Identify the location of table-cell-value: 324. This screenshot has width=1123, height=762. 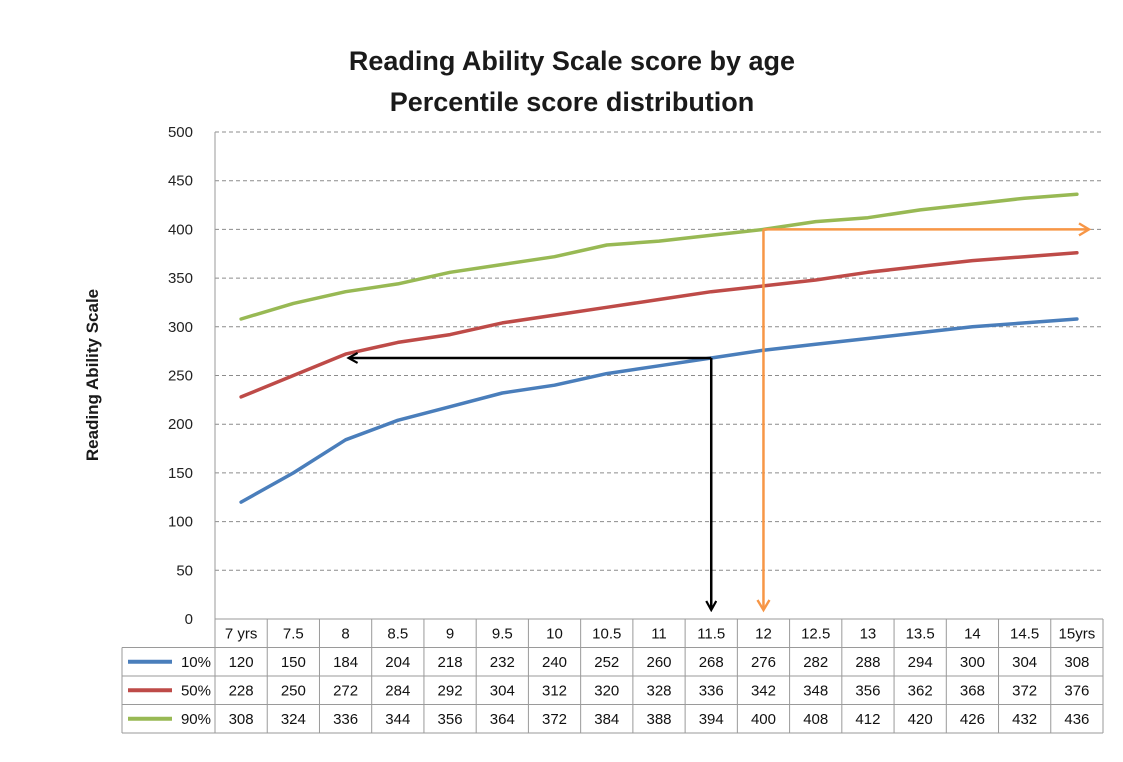
(293, 719).